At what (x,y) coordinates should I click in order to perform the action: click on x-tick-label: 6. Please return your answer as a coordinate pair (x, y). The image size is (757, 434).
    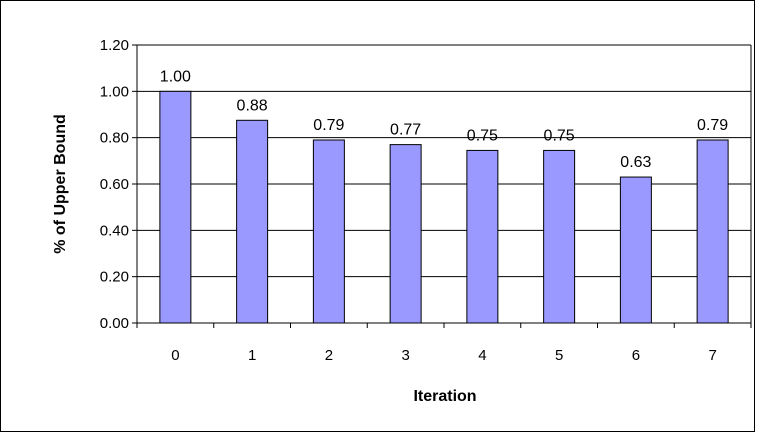
    Looking at the image, I should click on (636, 355).